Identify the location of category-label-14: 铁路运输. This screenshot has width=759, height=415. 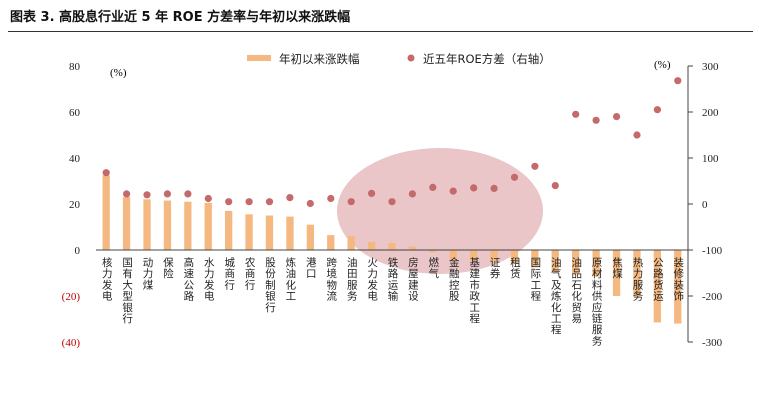
(393, 279).